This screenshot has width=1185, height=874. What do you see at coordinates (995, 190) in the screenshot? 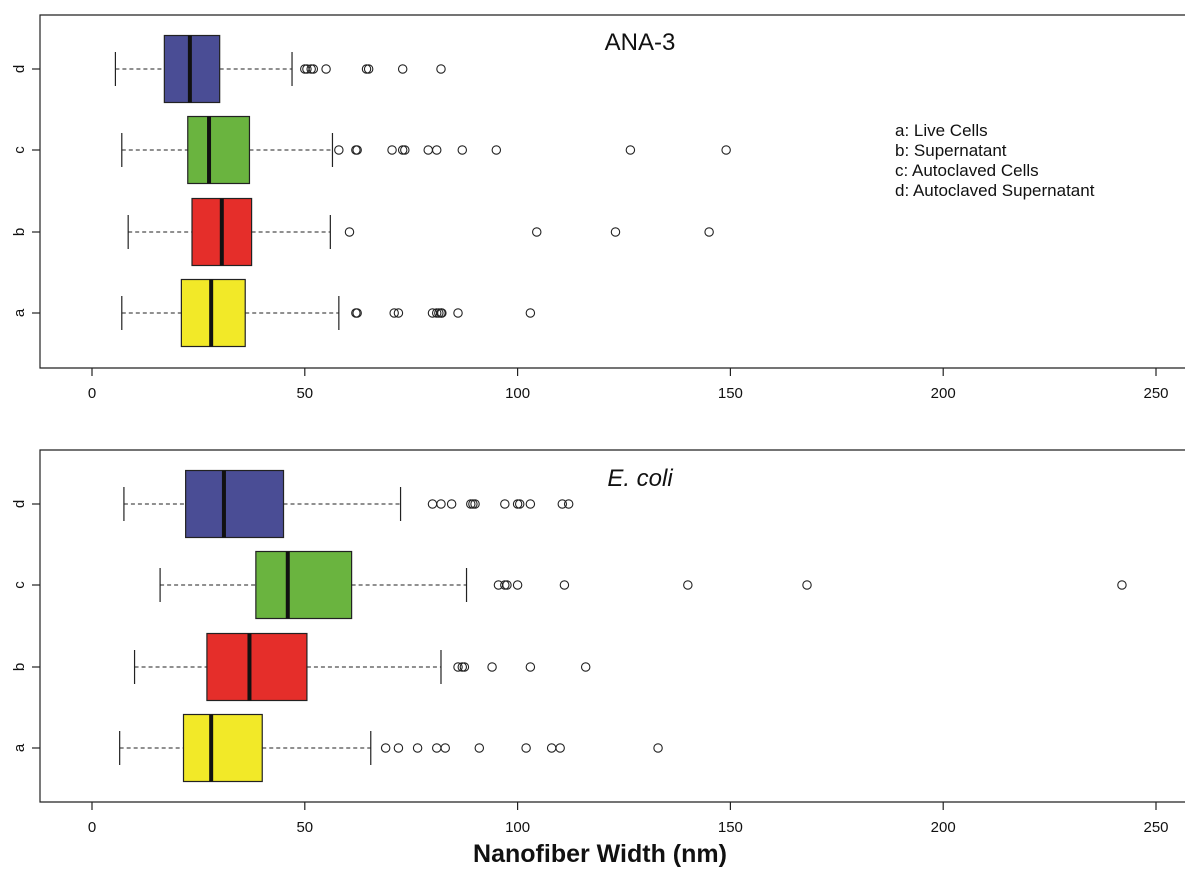
I see `legend-entry: d: Autoclaved Supernatant` at bounding box center [995, 190].